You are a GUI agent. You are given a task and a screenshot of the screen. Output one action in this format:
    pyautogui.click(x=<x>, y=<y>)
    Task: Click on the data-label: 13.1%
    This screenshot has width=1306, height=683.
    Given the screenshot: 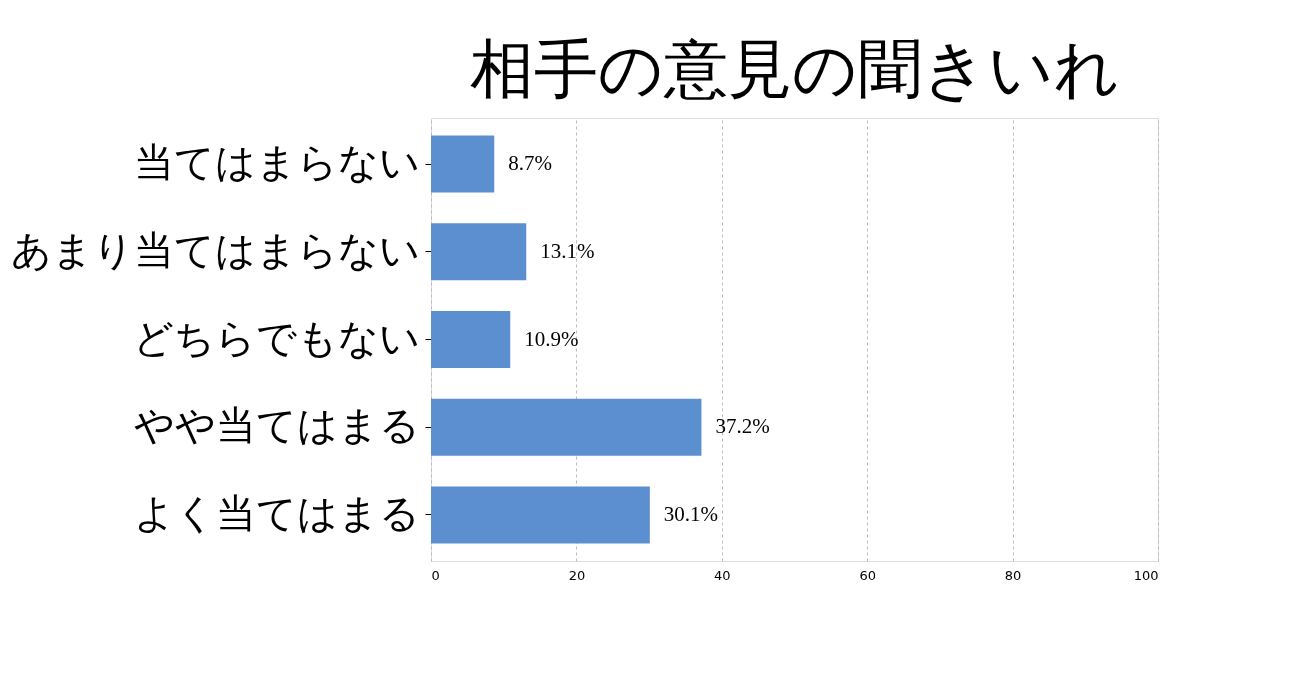 What is the action you would take?
    pyautogui.click(x=567, y=250)
    